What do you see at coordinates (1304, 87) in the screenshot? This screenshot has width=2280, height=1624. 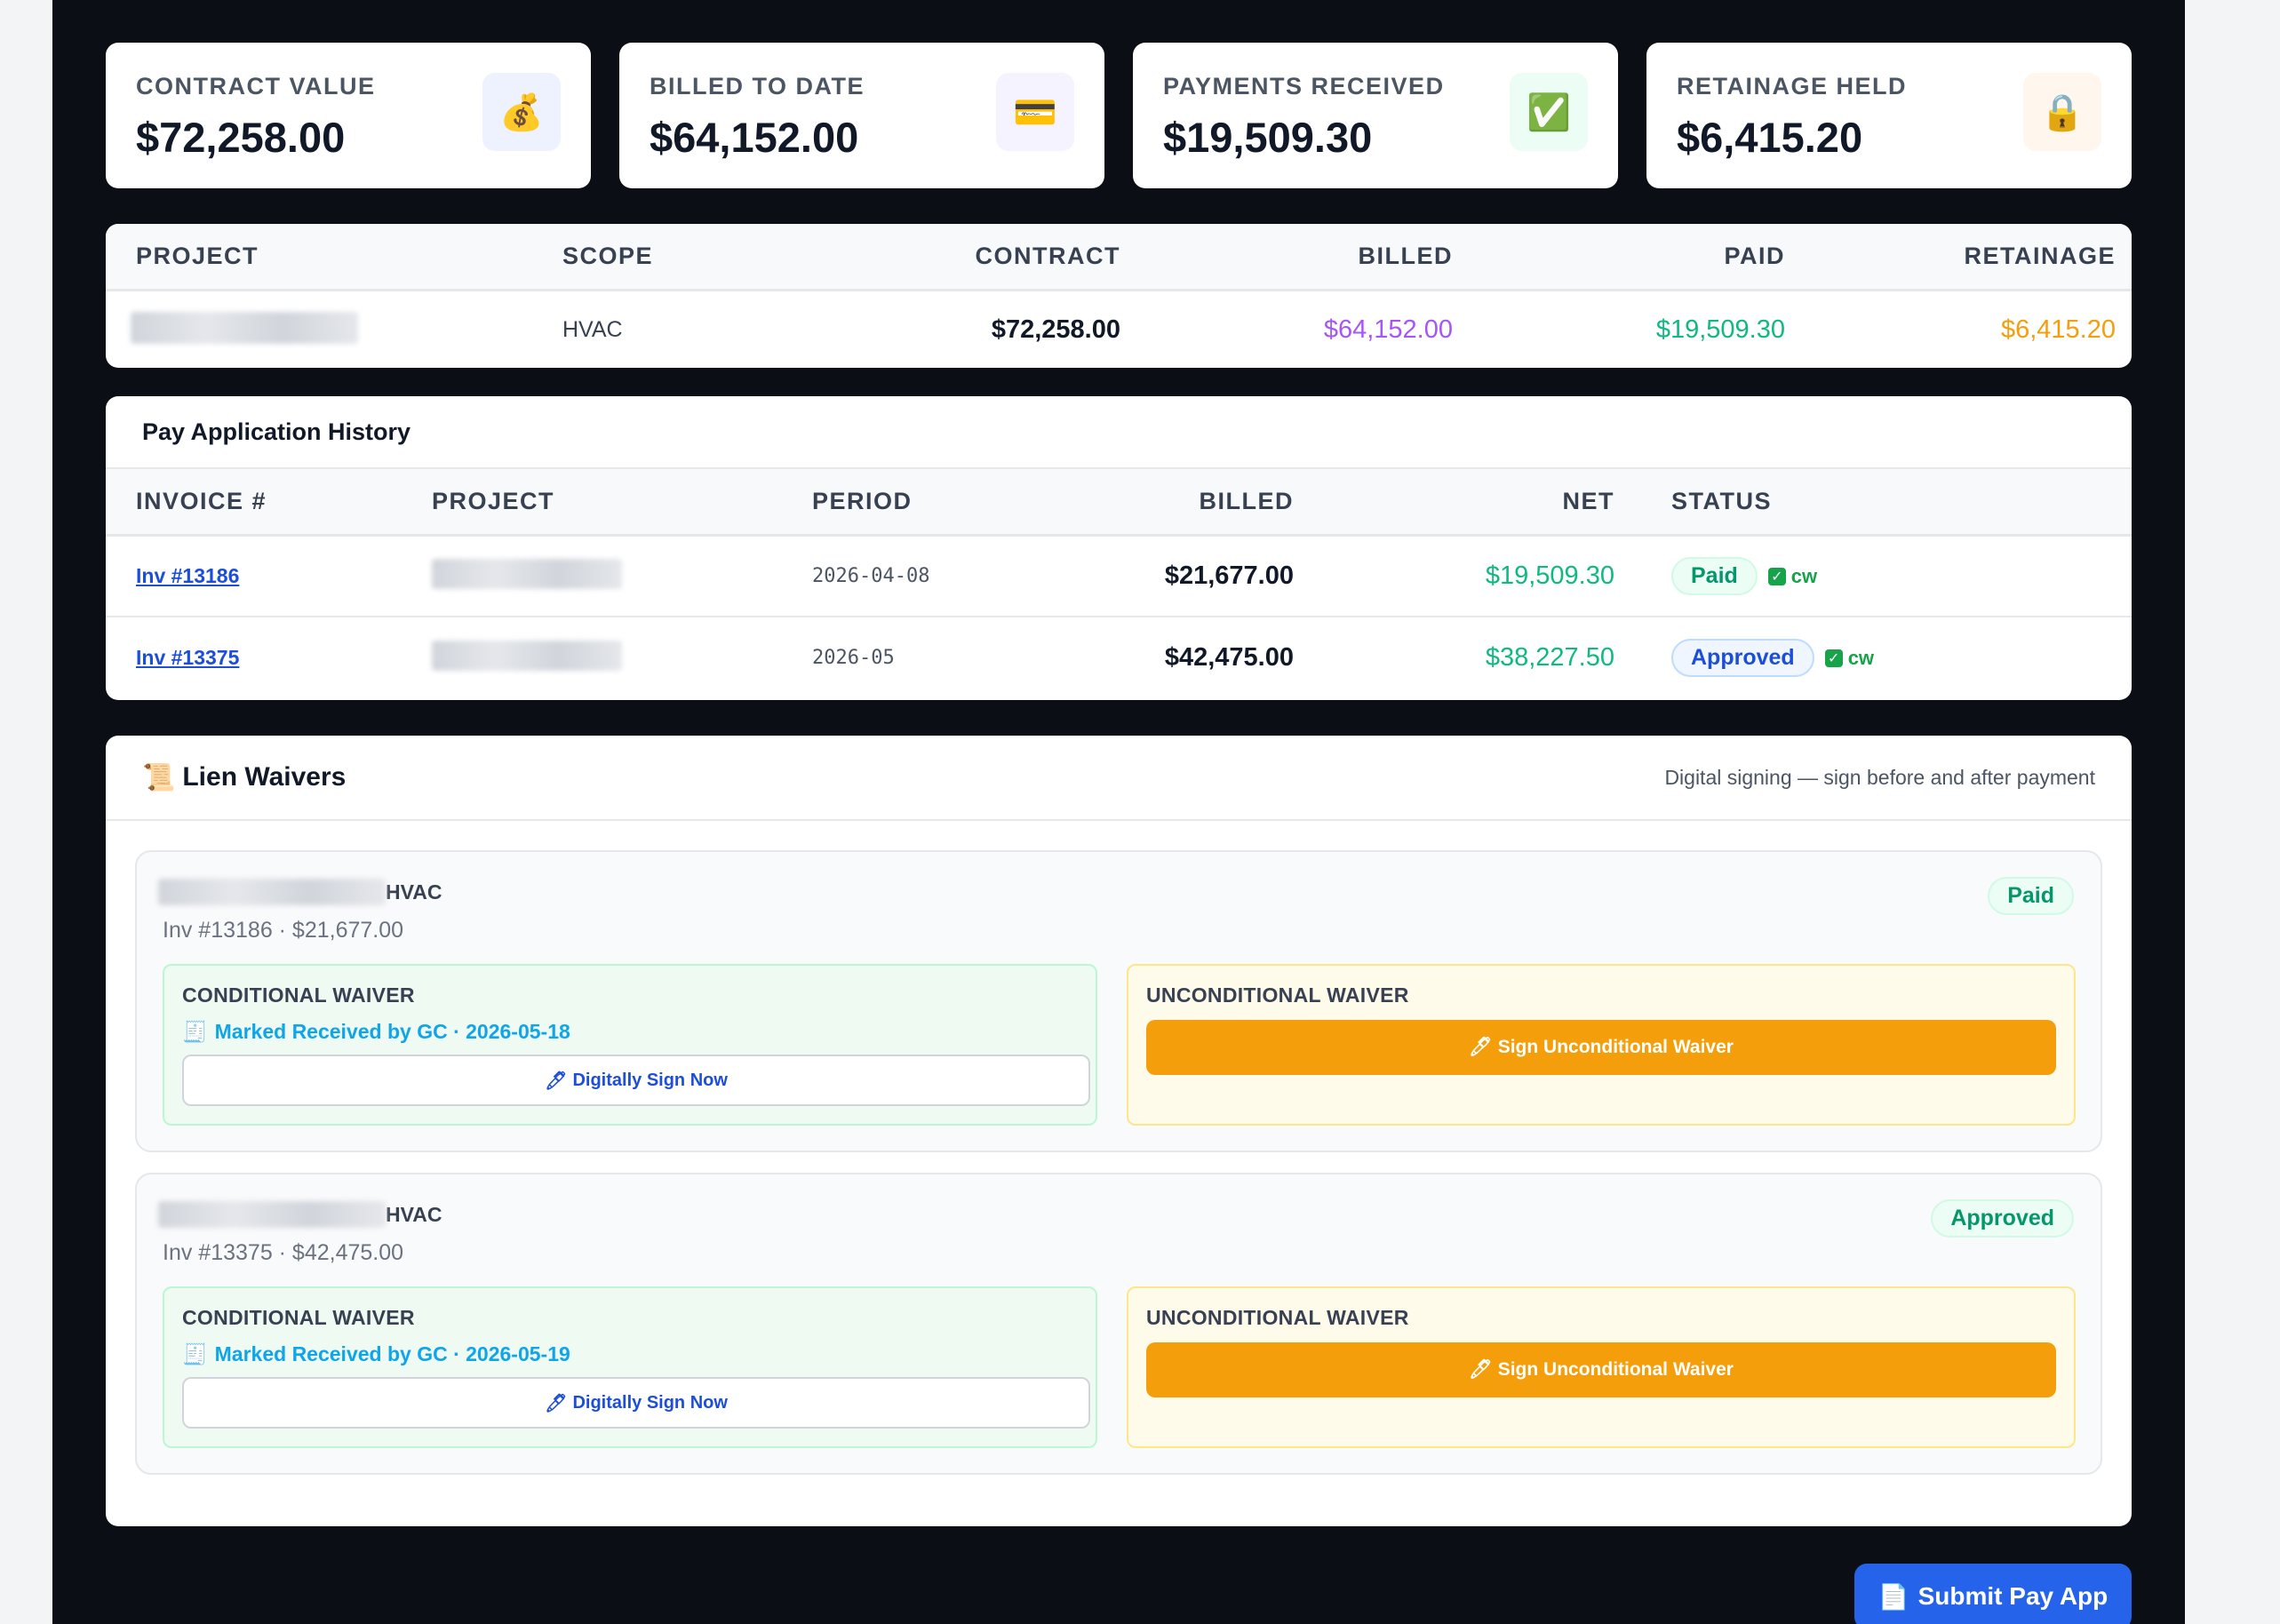 I see `stat-label: PAYMENTS RECEIVED` at bounding box center [1304, 87].